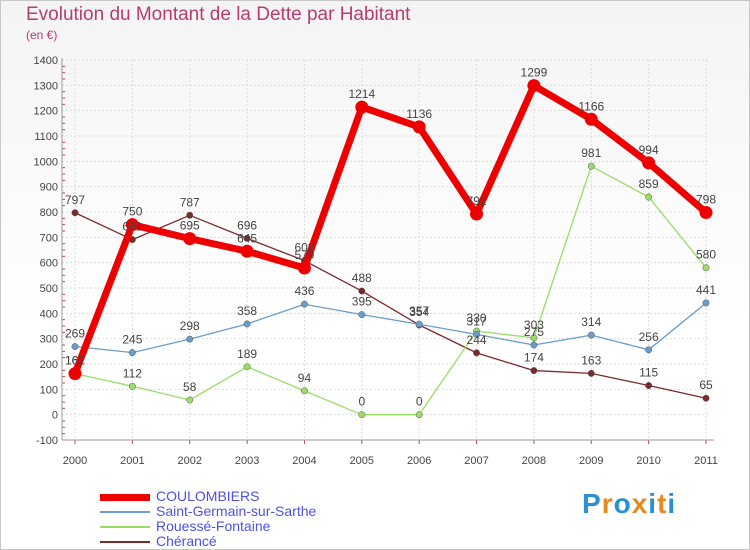 The width and height of the screenshot is (750, 550). I want to click on data-label: 981, so click(591, 153).